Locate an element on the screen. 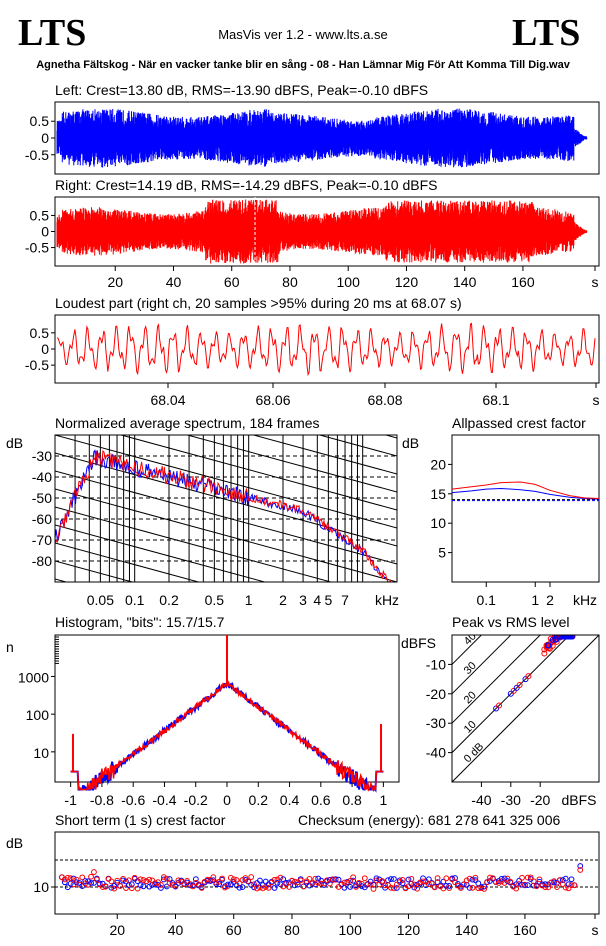 The height and width of the screenshot is (946, 606). allpass-left-line is located at coordinates (525, 493).